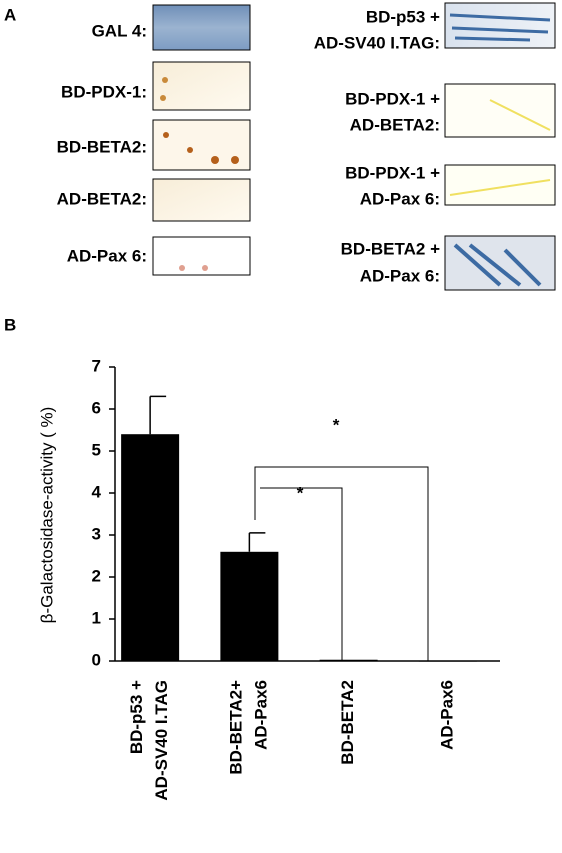 The width and height of the screenshot is (562, 853). Describe the element at coordinates (390, 248) in the screenshot. I see `plate-label: BD-BETA2 +` at that location.